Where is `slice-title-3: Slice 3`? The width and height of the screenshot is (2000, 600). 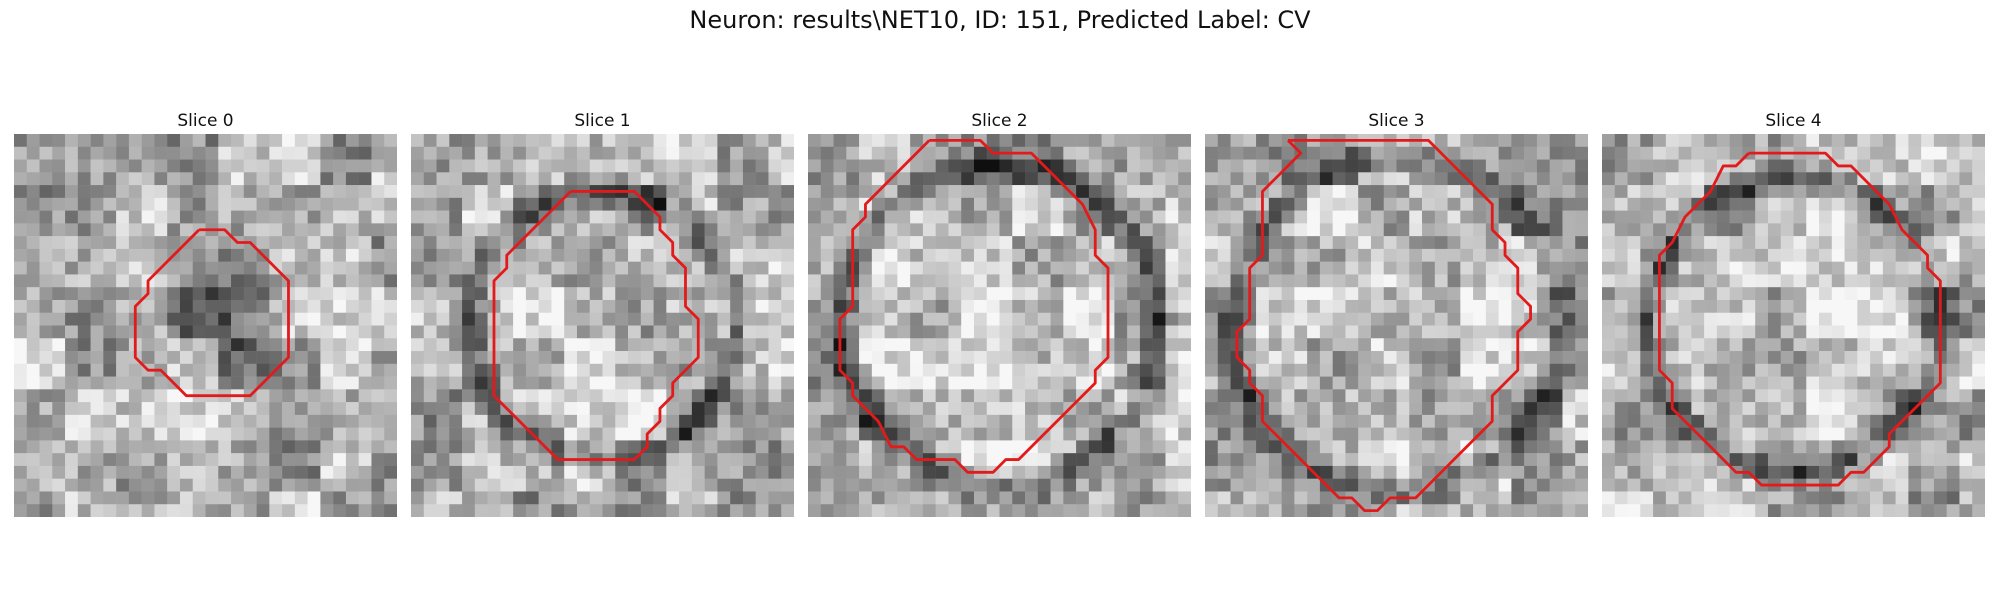
slice-title-3: Slice 3 is located at coordinates (1396, 121).